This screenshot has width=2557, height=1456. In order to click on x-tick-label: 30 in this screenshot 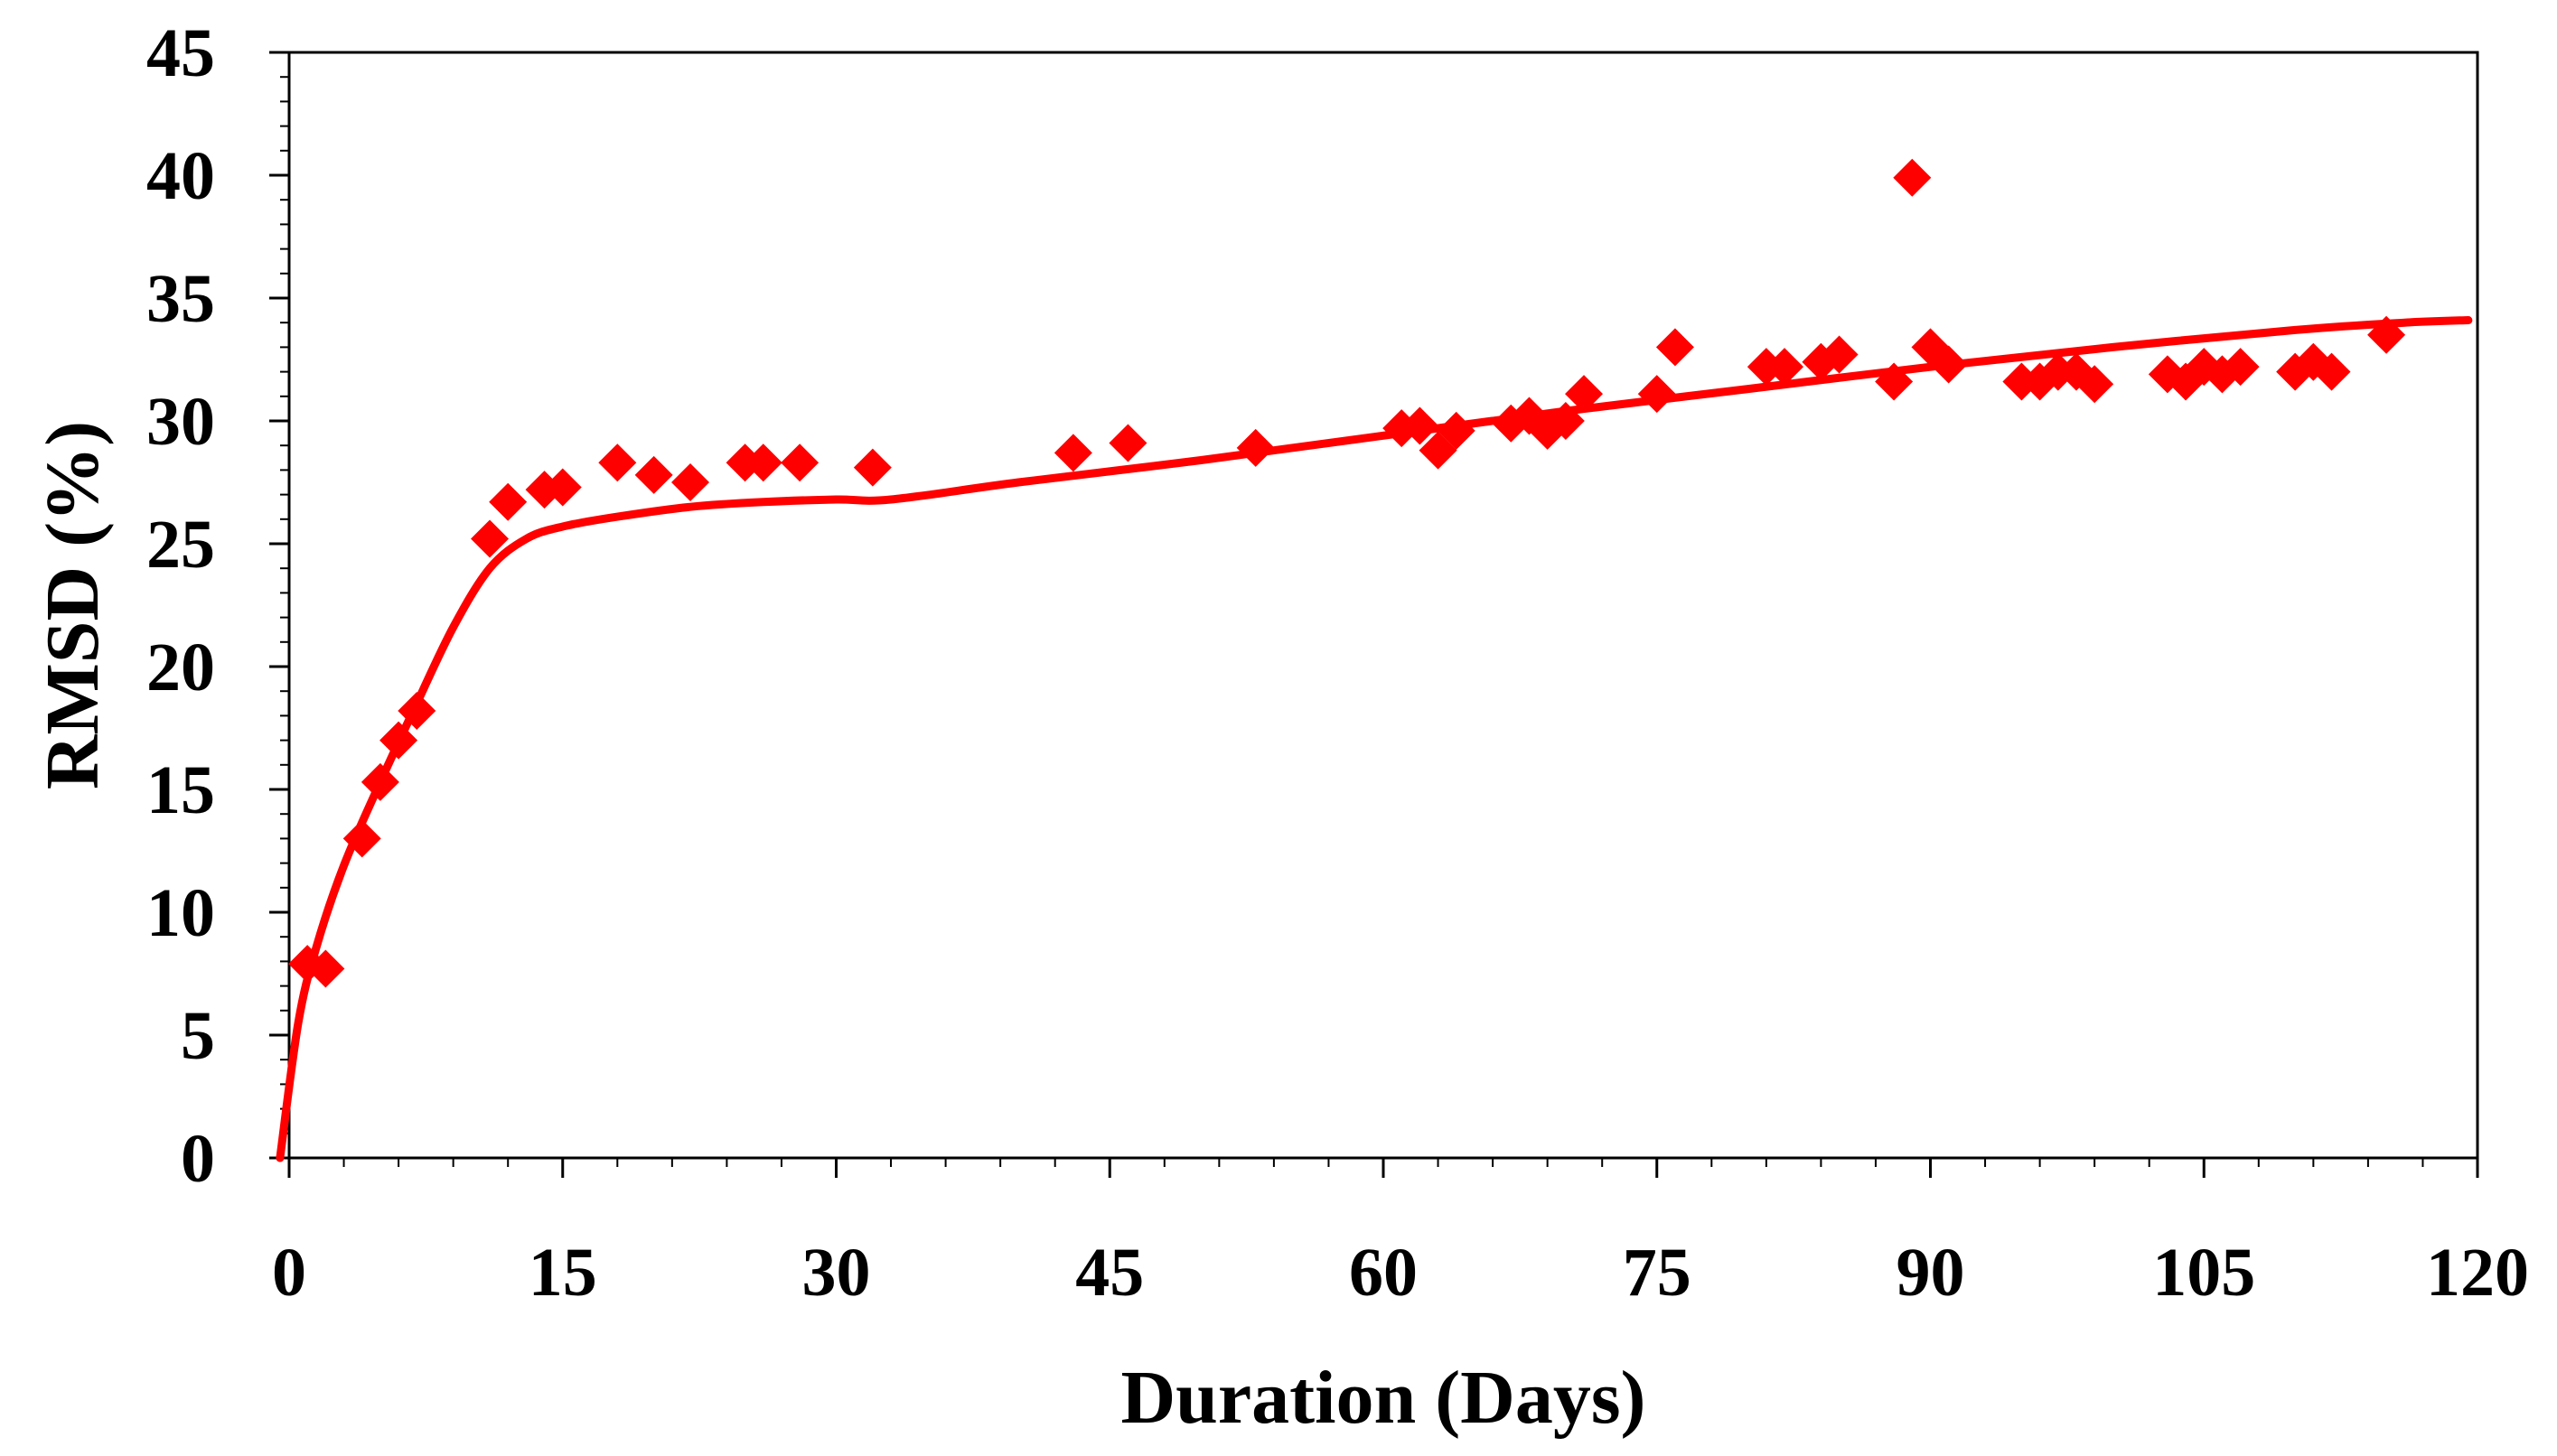, I will do `click(836, 1273)`.